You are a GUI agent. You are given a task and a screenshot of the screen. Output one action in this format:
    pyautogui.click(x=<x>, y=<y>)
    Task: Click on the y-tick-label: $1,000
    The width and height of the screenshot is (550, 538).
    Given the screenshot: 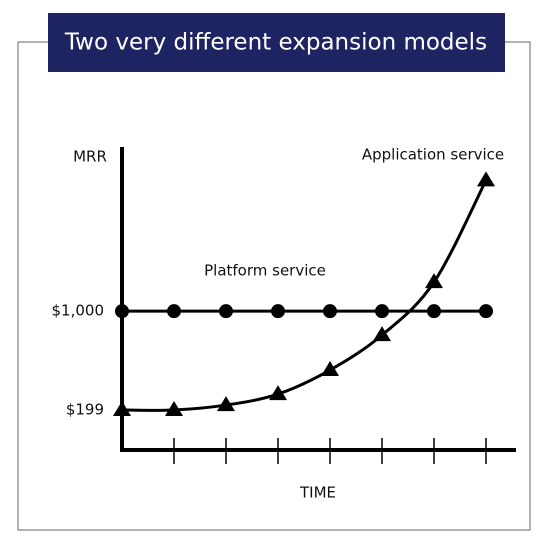 What is the action you would take?
    pyautogui.click(x=78, y=311)
    